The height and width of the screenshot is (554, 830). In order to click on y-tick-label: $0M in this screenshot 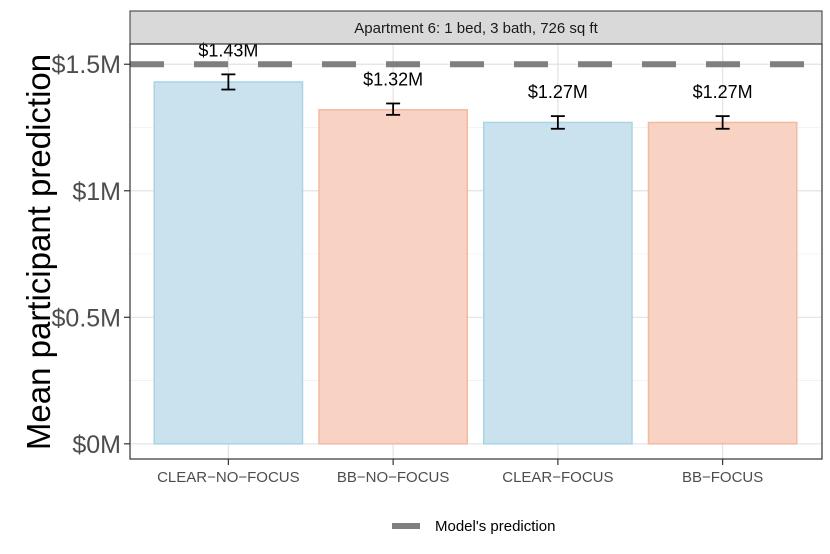, I will do `click(96, 445)`.